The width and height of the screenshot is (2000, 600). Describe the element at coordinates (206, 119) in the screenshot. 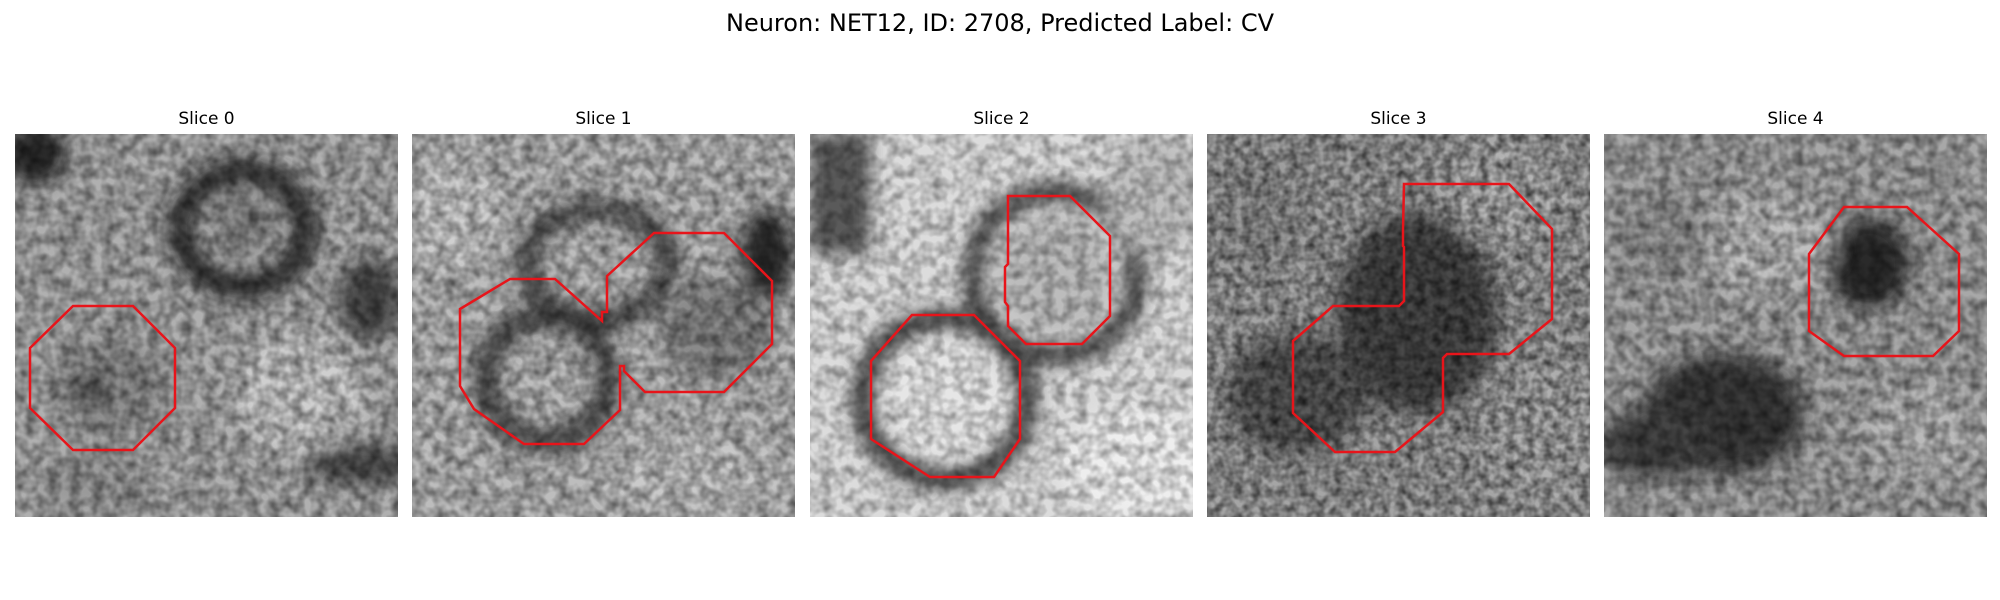

I see `slice-title-0: Slice 0` at that location.